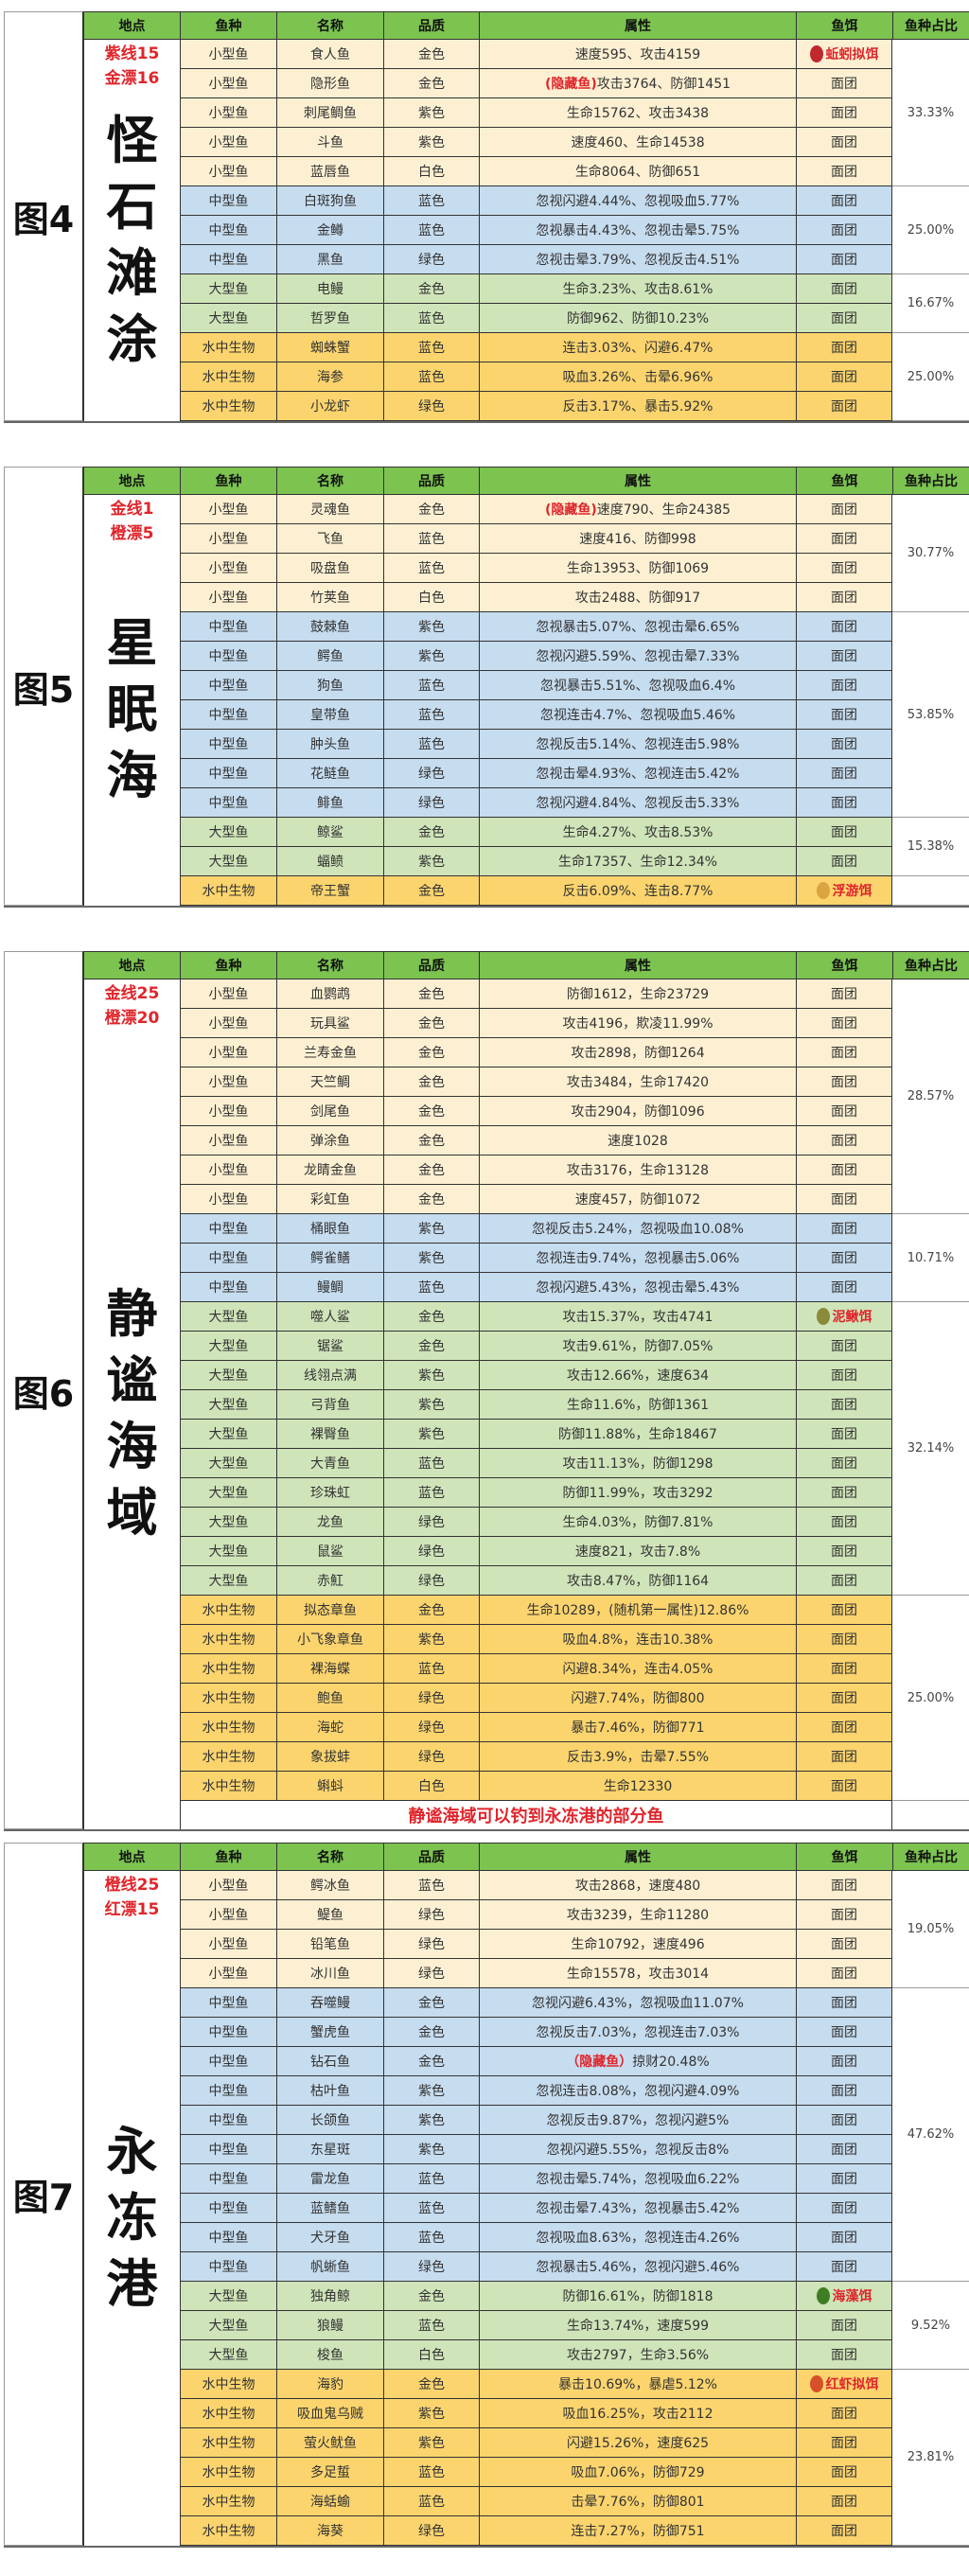 Image resolution: width=969 pixels, height=2576 pixels. Describe the element at coordinates (329, 171) in the screenshot. I see `fish-name: 蓝唇鱼` at that location.